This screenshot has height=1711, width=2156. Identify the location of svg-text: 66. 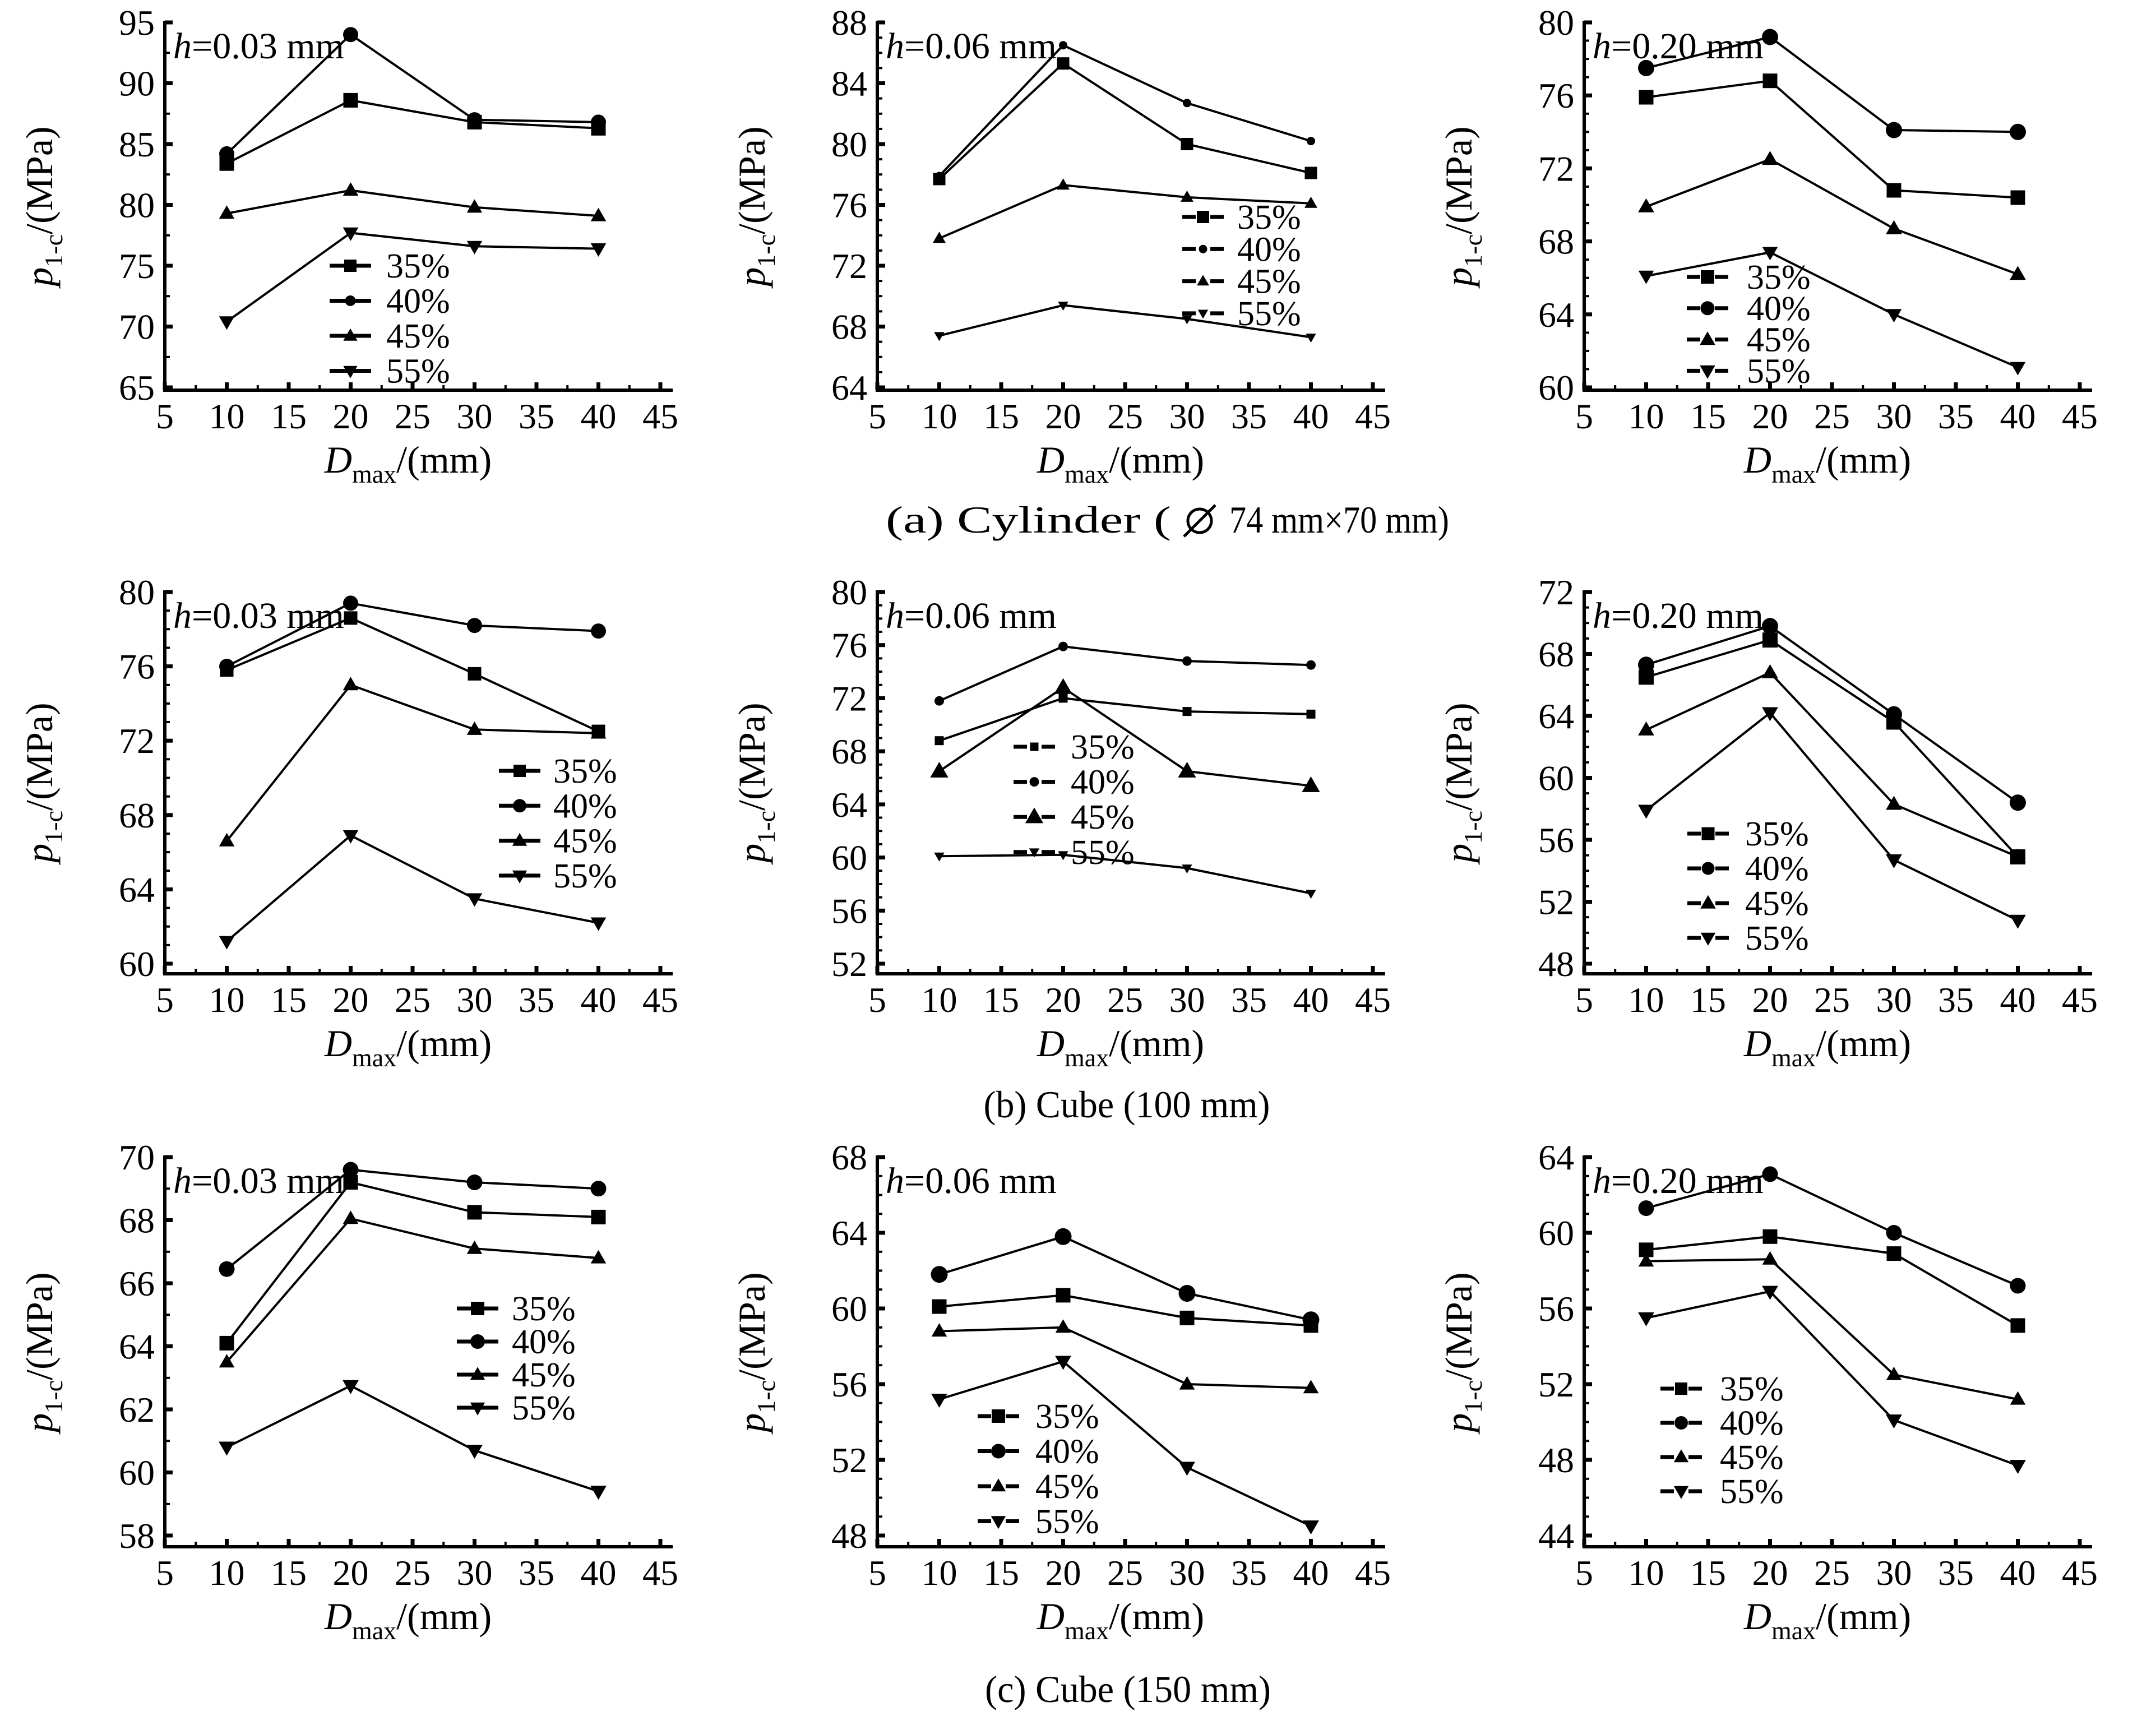
(137, 1283).